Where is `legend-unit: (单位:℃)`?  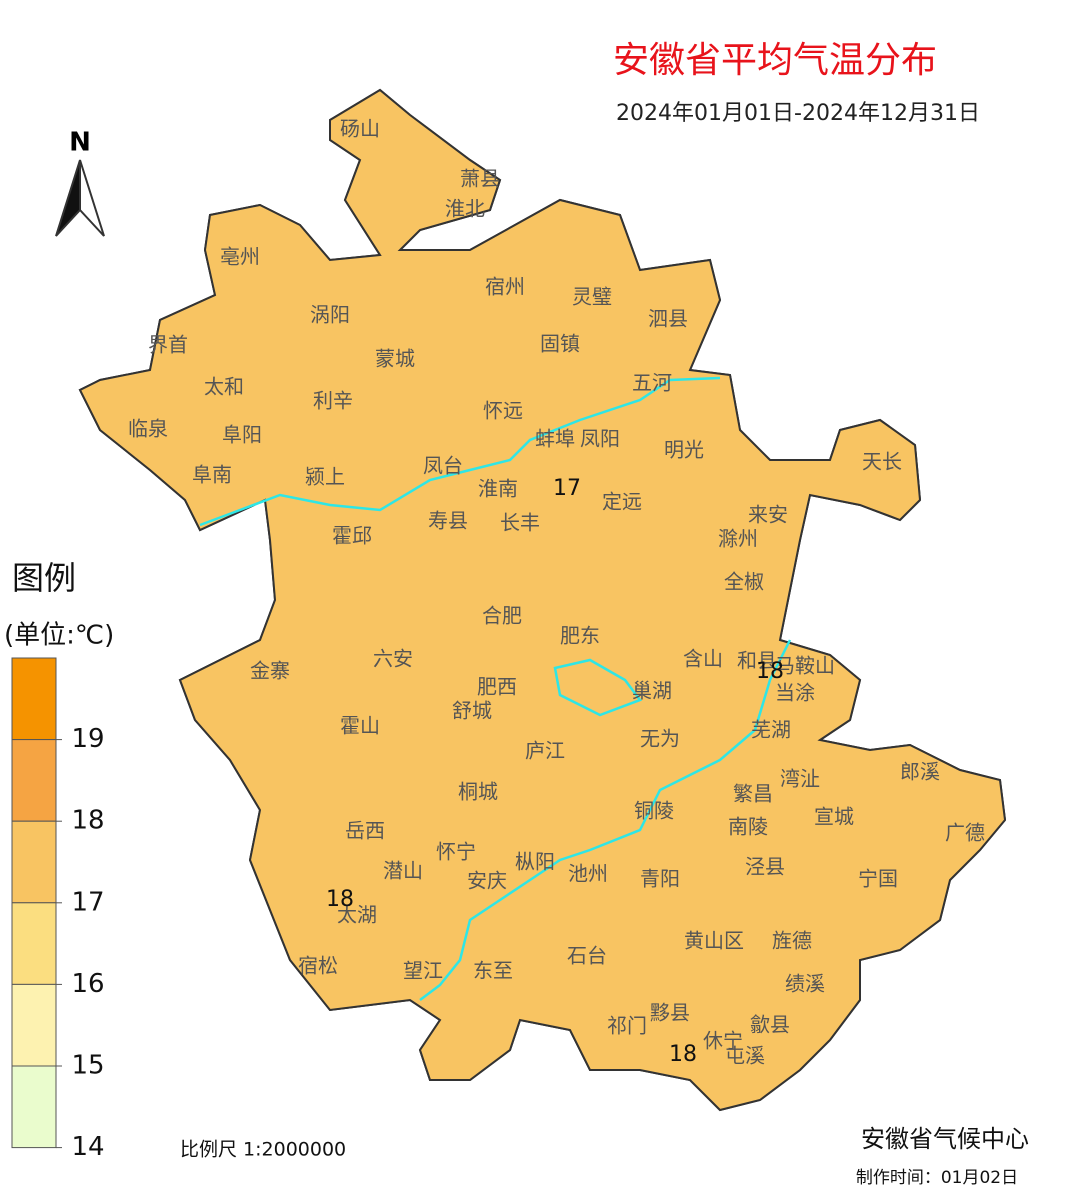 legend-unit: (单位:℃) is located at coordinates (59, 636).